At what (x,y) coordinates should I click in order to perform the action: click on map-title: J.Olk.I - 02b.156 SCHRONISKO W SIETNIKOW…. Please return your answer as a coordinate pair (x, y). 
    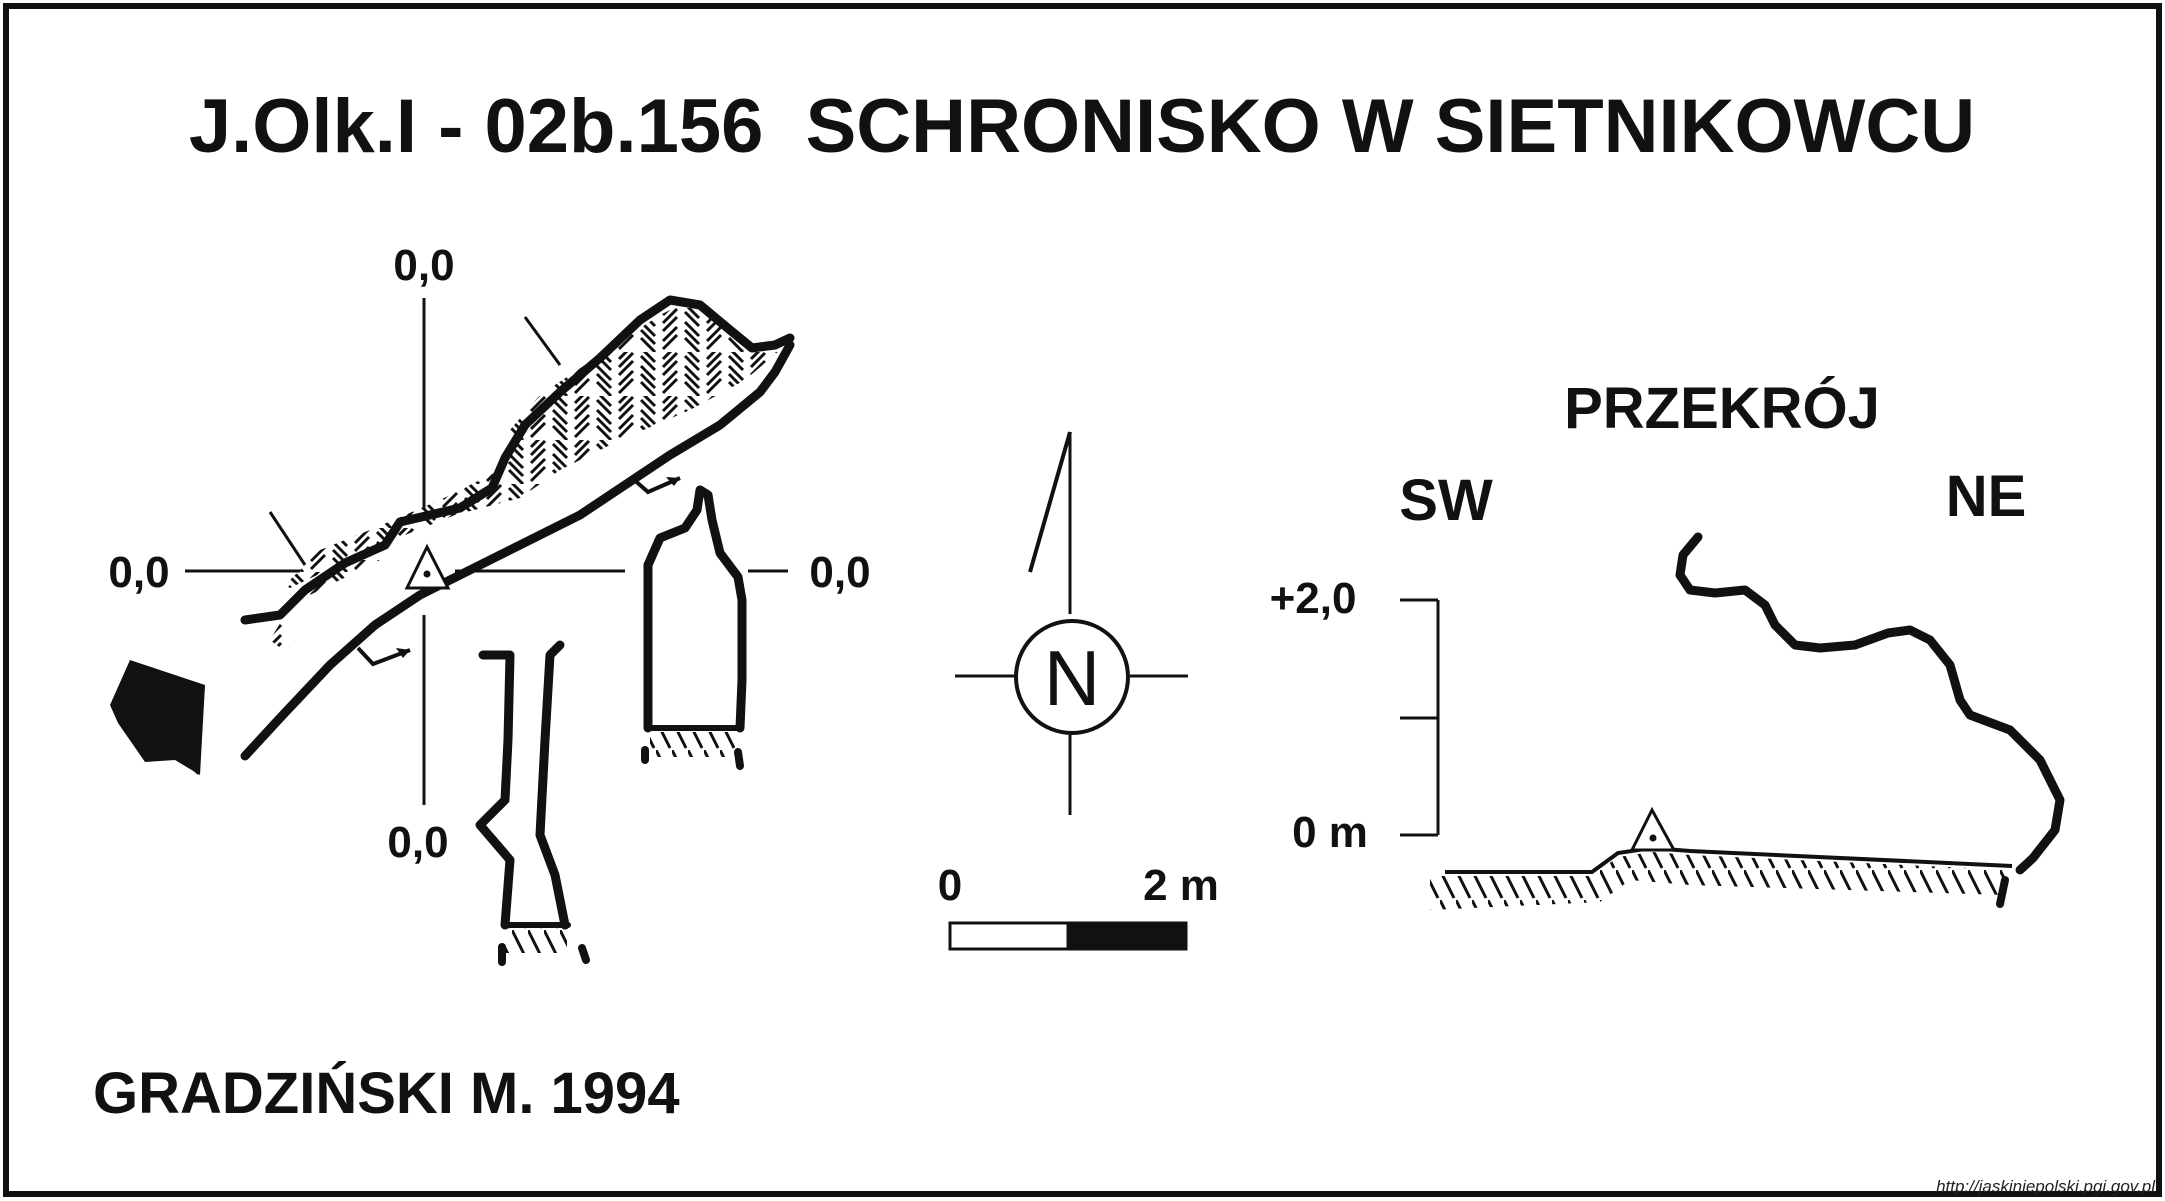
    Looking at the image, I should click on (1082, 126).